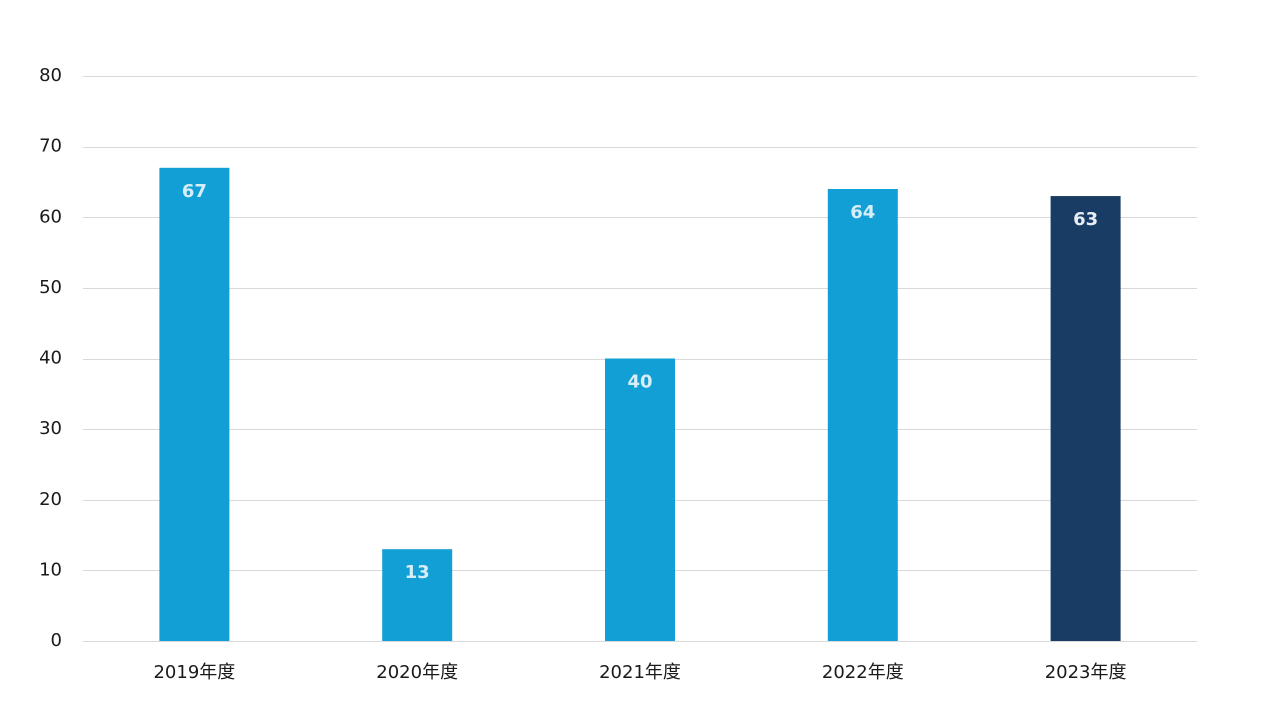 Image resolution: width=1280 pixels, height=720 pixels. I want to click on y-tick-label: 40, so click(50, 358).